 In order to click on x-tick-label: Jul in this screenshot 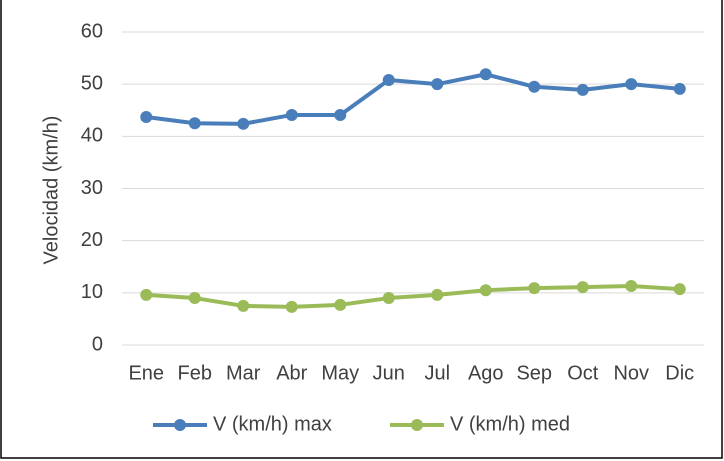, I will do `click(437, 373)`.